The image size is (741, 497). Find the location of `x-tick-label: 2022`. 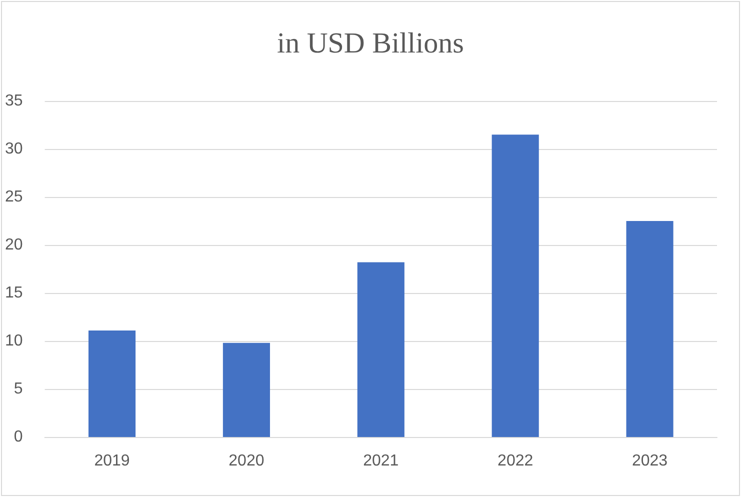

x-tick-label: 2022 is located at coordinates (516, 461).